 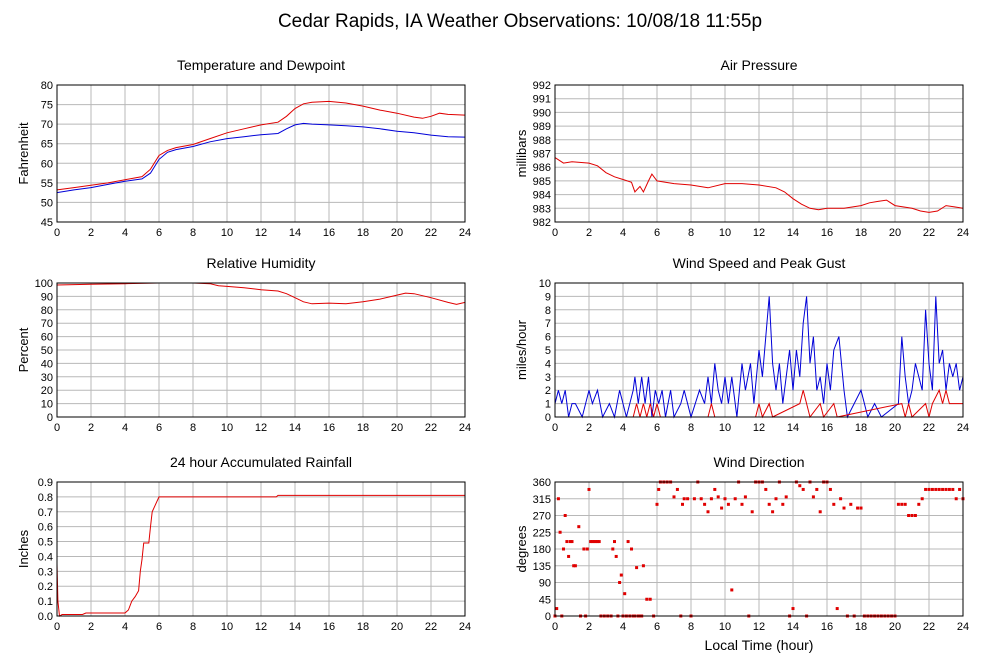 I want to click on rain-ytick-label: 0.6, so click(x=45, y=528).